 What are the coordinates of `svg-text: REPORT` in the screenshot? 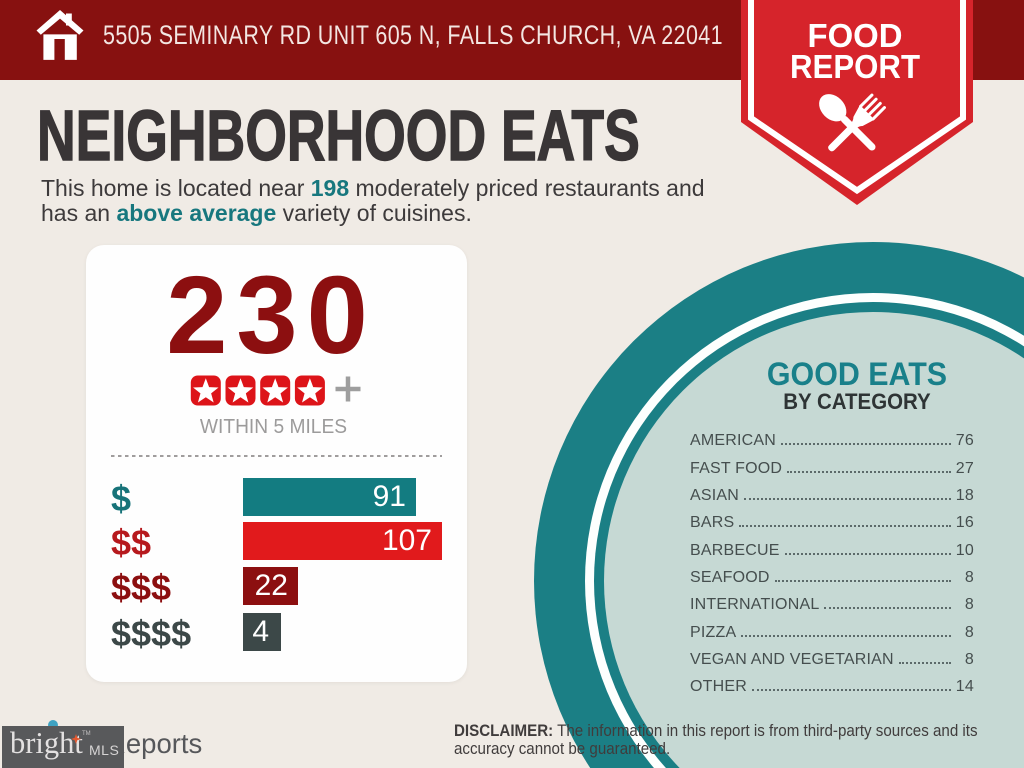 It's located at (855, 66).